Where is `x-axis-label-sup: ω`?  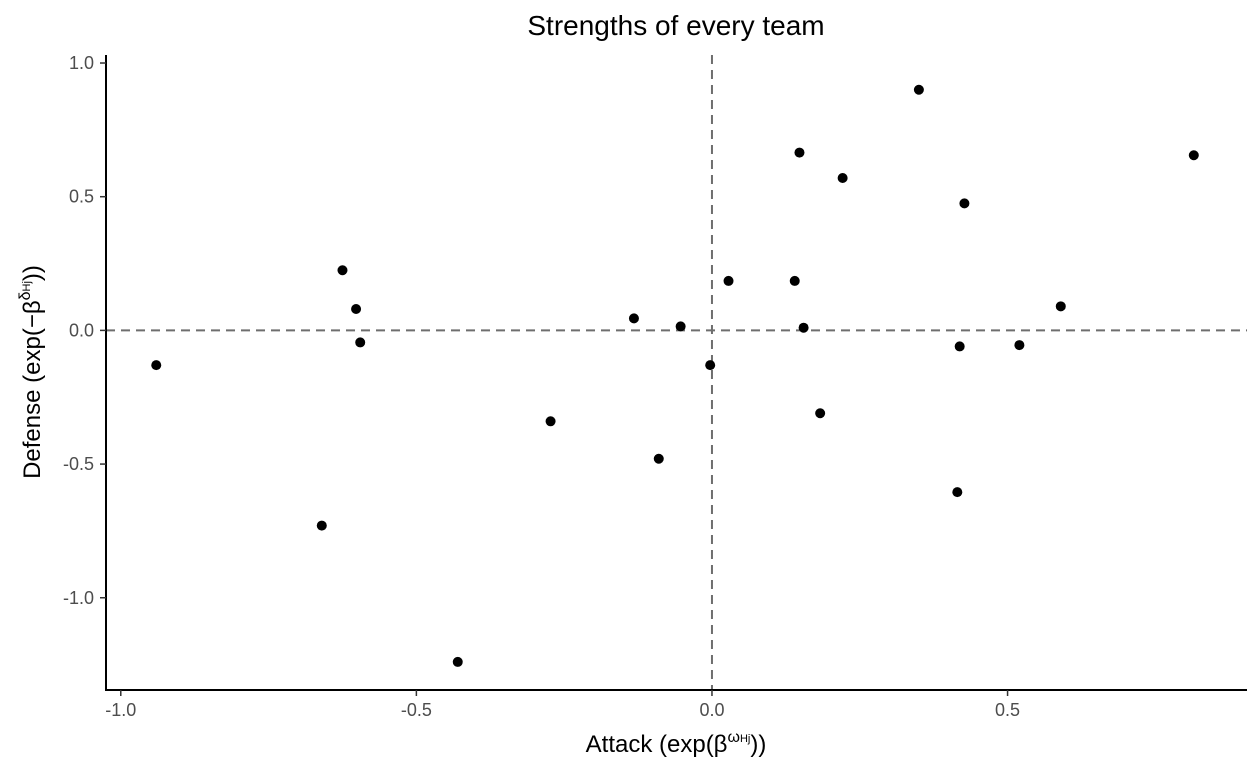
x-axis-label-sup: ω is located at coordinates (733, 737).